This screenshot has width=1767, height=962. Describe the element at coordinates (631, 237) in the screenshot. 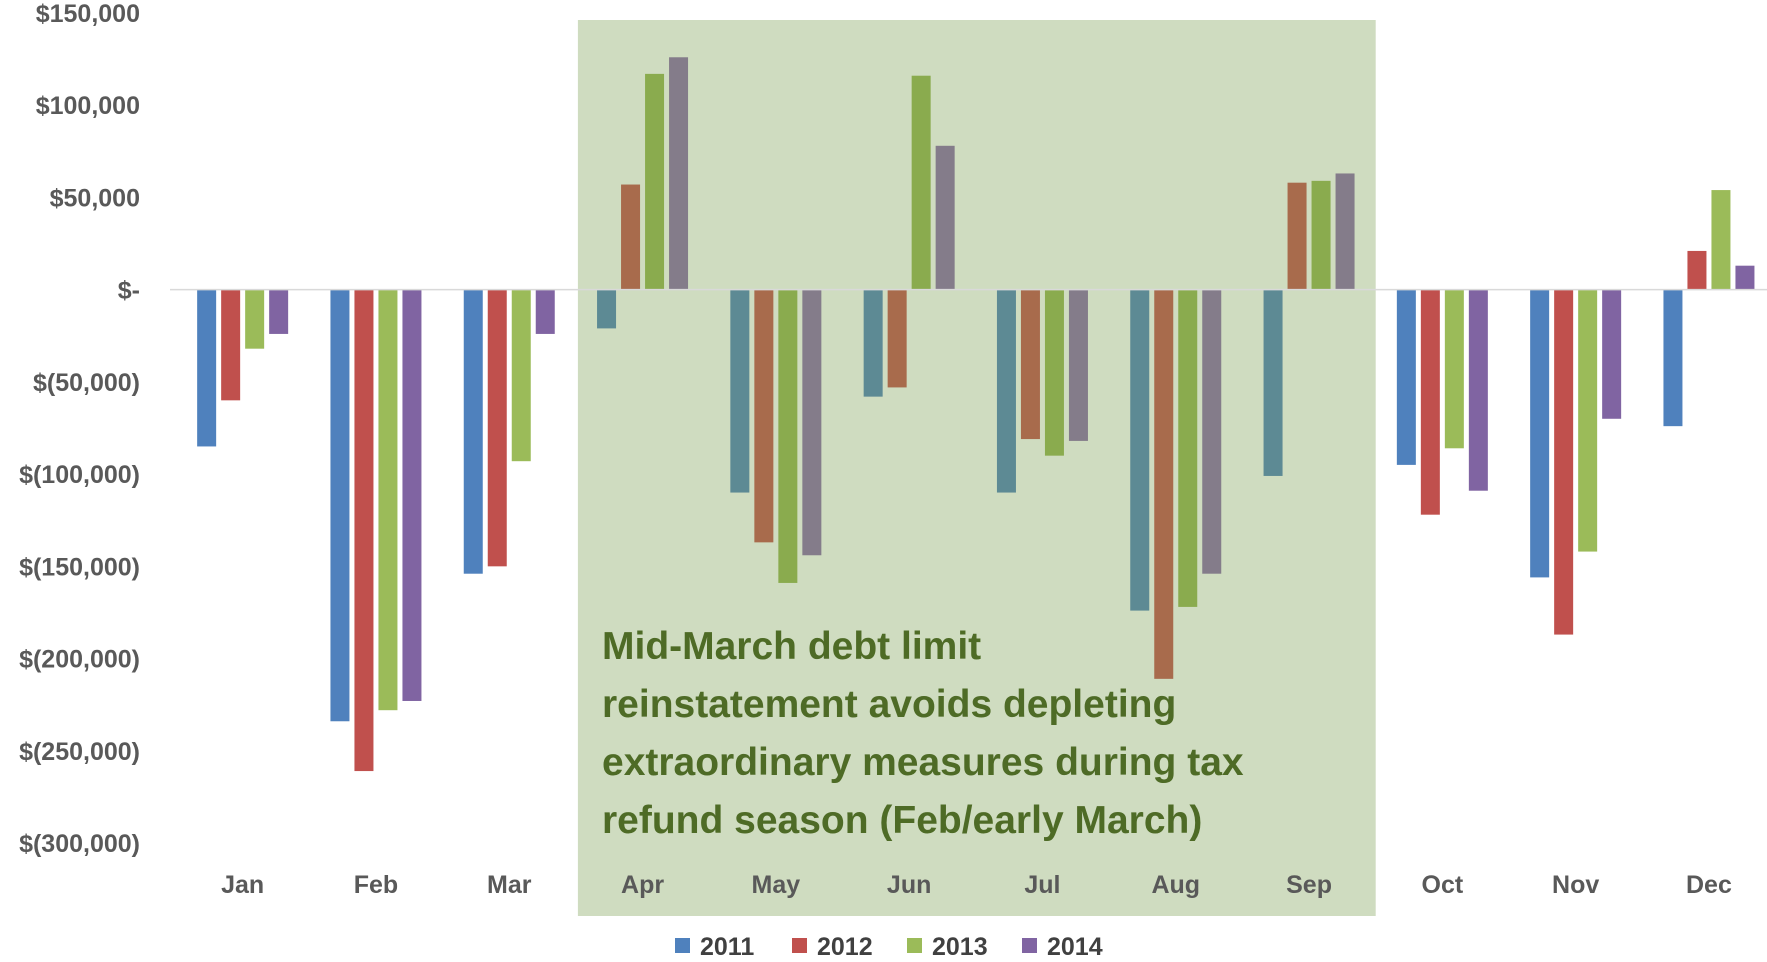

I see `bar-2012-apr` at that location.